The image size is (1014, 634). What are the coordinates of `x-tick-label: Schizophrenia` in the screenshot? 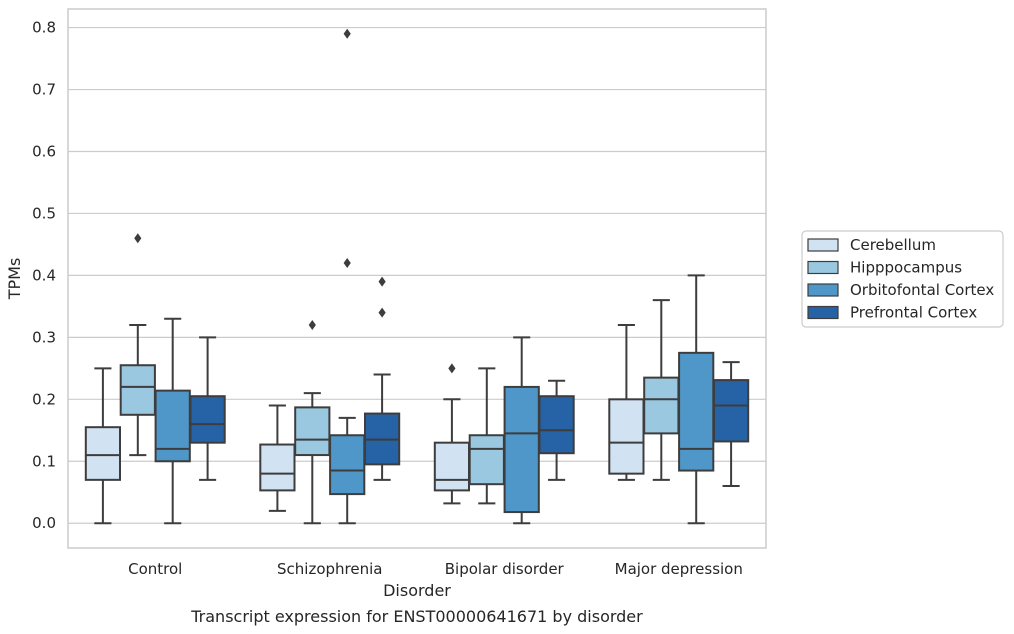 It's located at (329, 569).